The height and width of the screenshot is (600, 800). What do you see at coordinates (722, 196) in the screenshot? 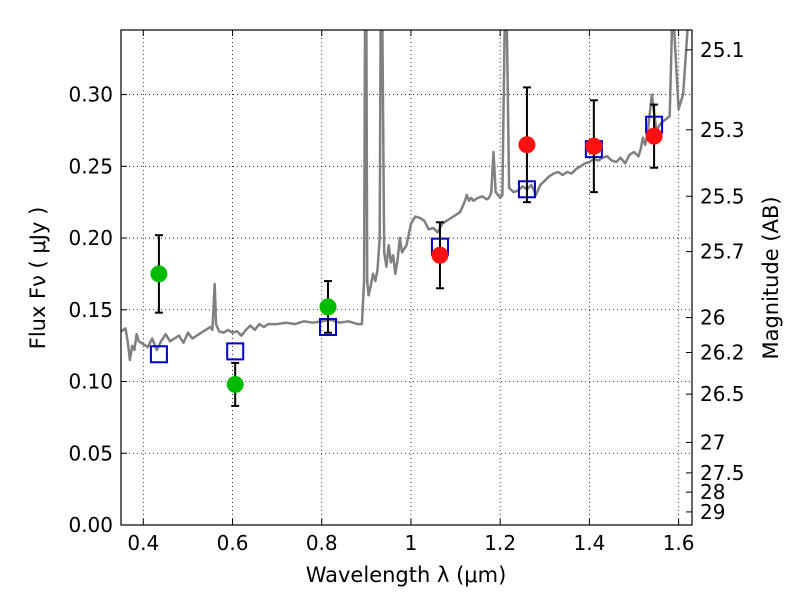
I see `magnitude-tick-label: 25.5` at bounding box center [722, 196].